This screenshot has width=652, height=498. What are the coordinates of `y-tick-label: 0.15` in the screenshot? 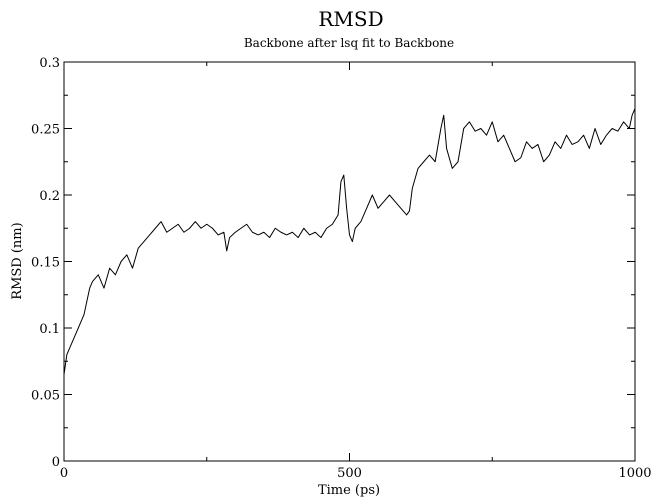 It's located at (45, 263).